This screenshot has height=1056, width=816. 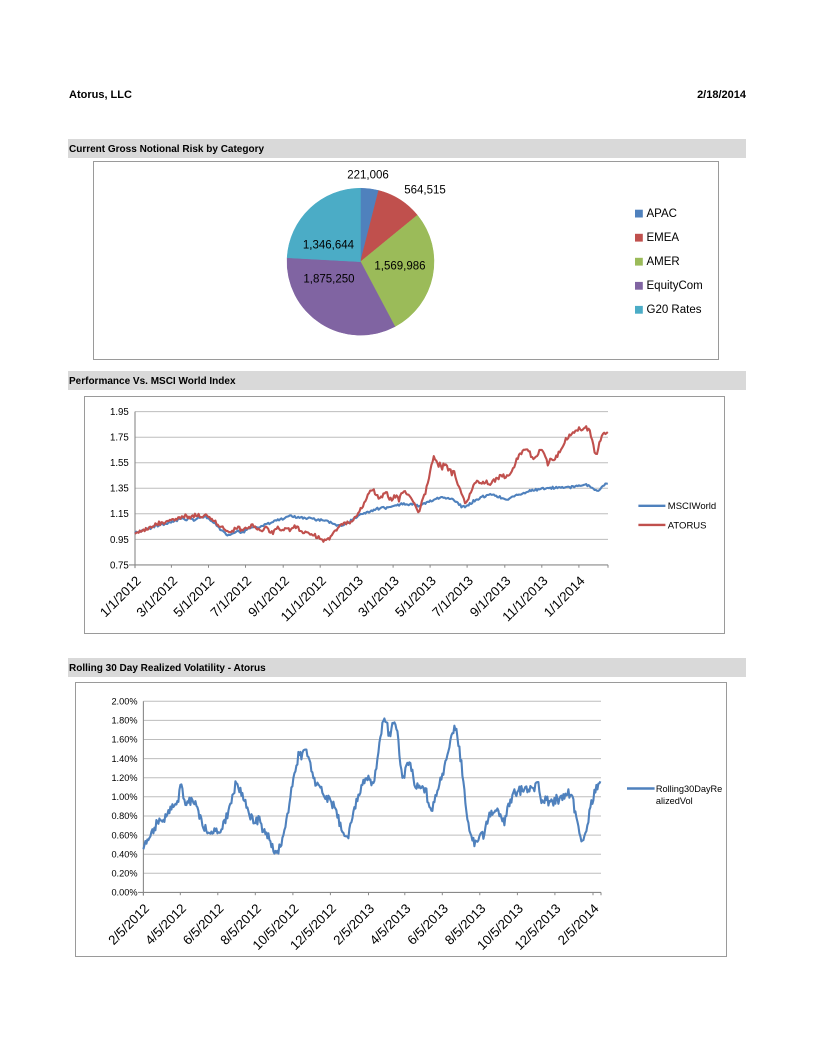 What do you see at coordinates (124, 759) in the screenshot?
I see `svg-text: 1.40%` at bounding box center [124, 759].